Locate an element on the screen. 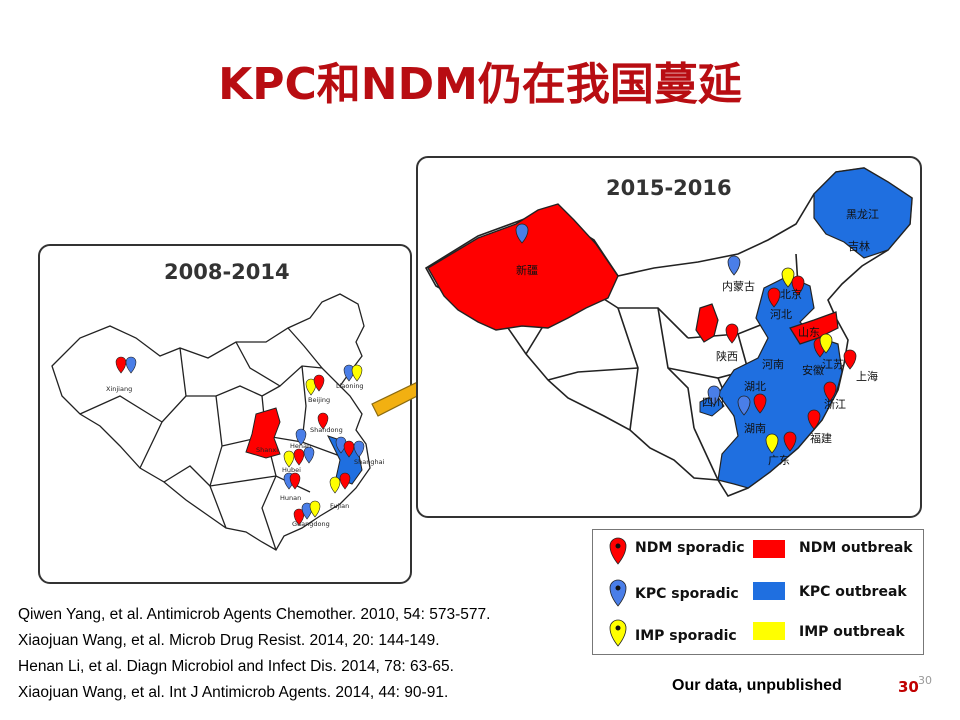  map-a-label: Liaoning is located at coordinates (350, 386).